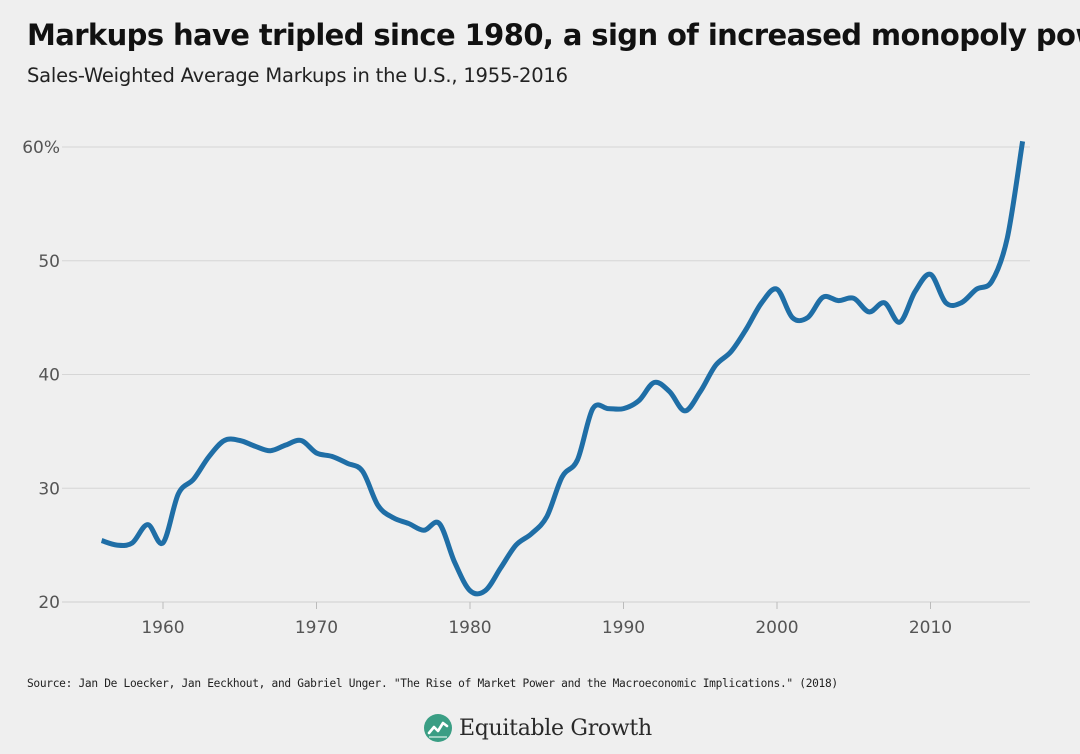  I want to click on x-axis: 1960 1970 1980 1990 2000 2010, so click(546, 619).